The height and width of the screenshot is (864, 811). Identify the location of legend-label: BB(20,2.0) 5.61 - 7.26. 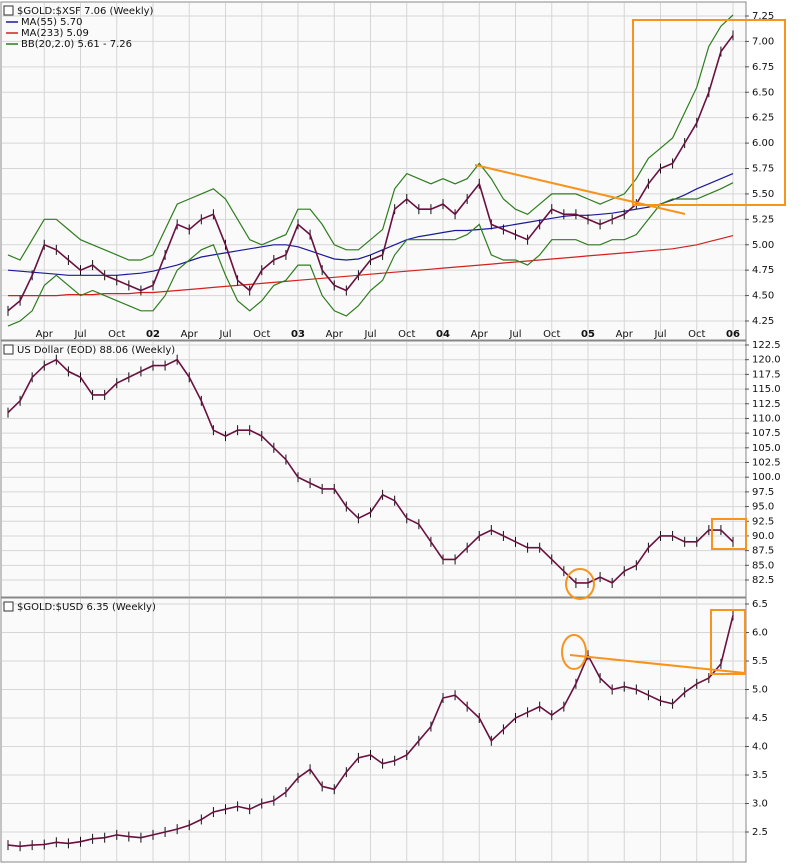
(76, 44).